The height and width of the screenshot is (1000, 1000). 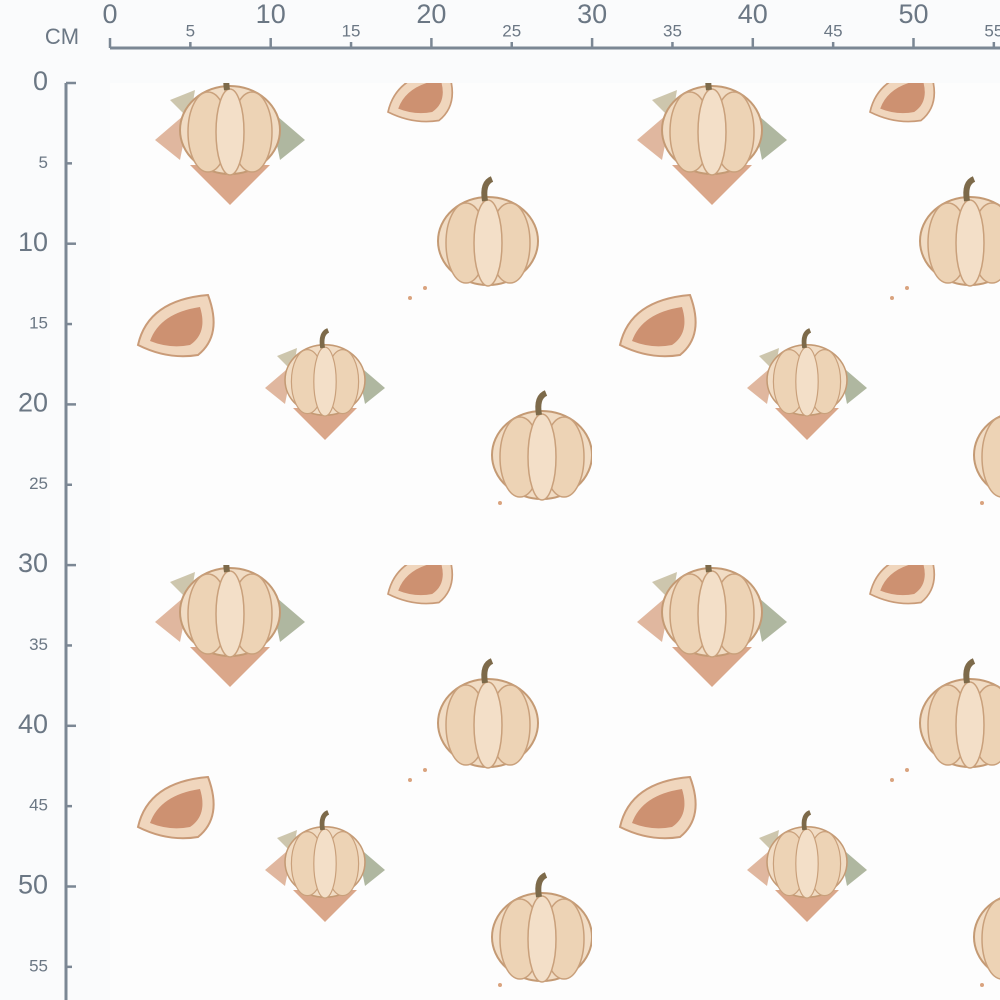 I want to click on top-tick-label: 25, so click(x=511, y=30).